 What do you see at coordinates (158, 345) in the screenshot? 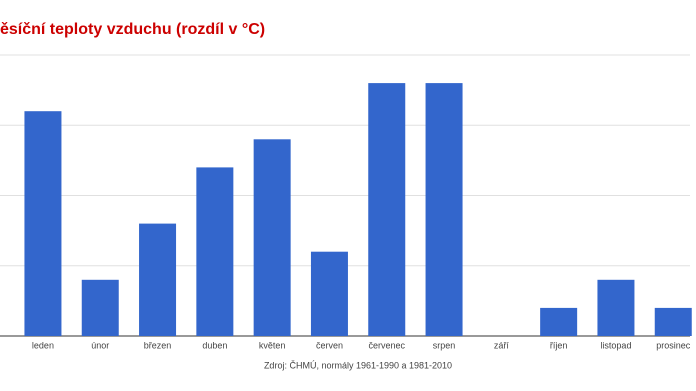
I see `x-tick-label: březen` at bounding box center [158, 345].